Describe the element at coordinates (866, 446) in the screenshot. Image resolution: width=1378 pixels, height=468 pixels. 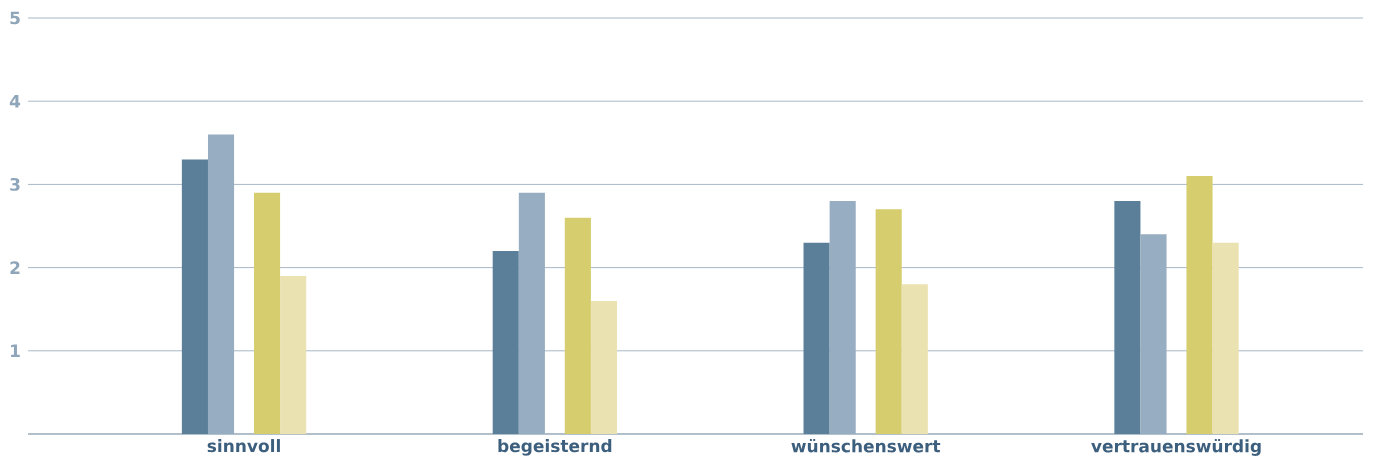
I see `x-tick-label: wünschenswert` at that location.